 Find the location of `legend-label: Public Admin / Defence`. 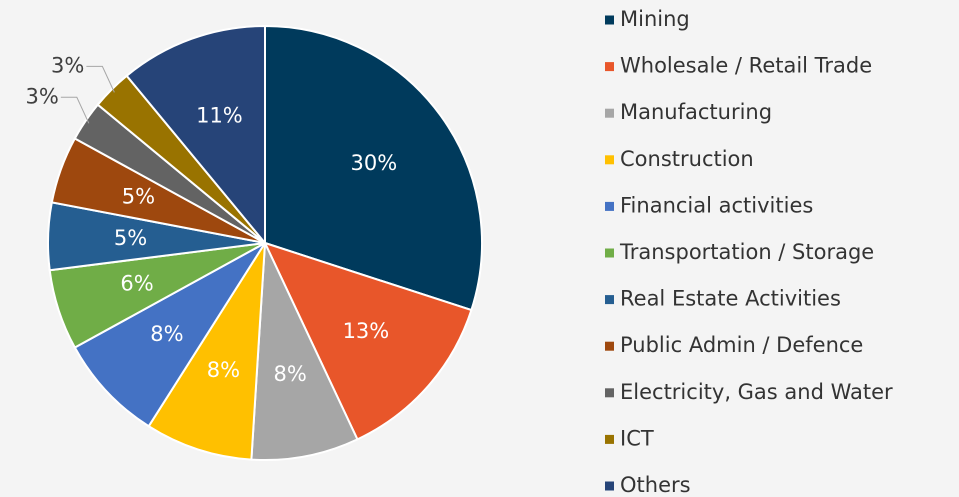

legend-label: Public Admin / Defence is located at coordinates (741, 345).